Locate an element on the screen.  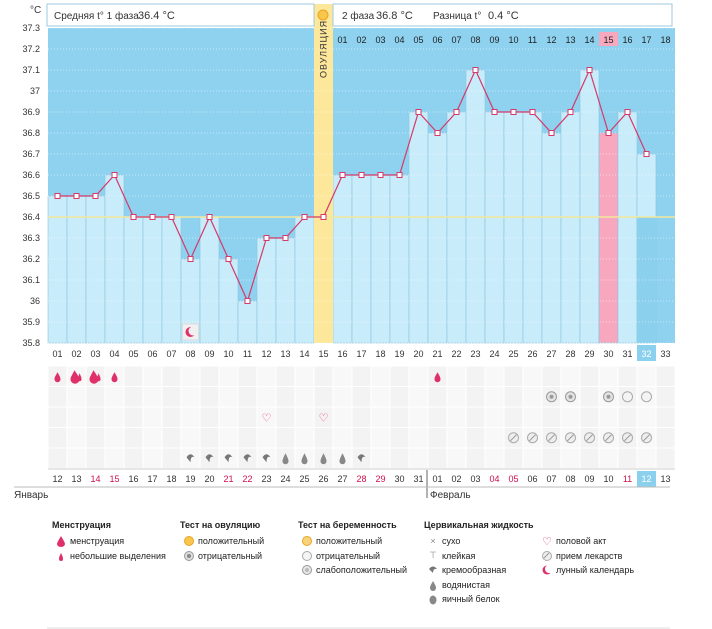
y-tick-label: 36.3 is located at coordinates (31, 238).